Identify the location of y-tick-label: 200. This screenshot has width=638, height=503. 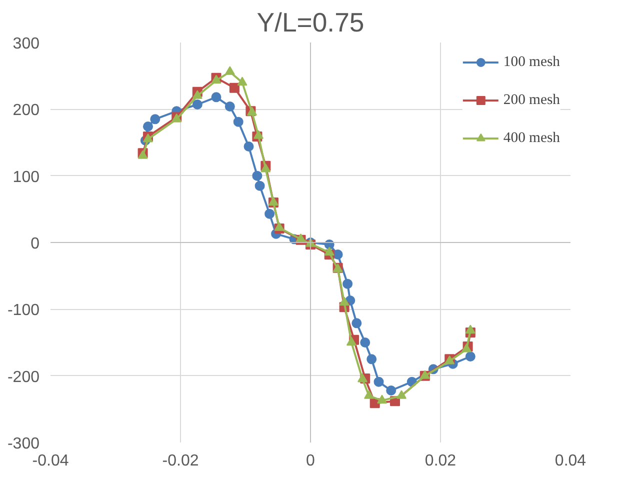
(26, 111).